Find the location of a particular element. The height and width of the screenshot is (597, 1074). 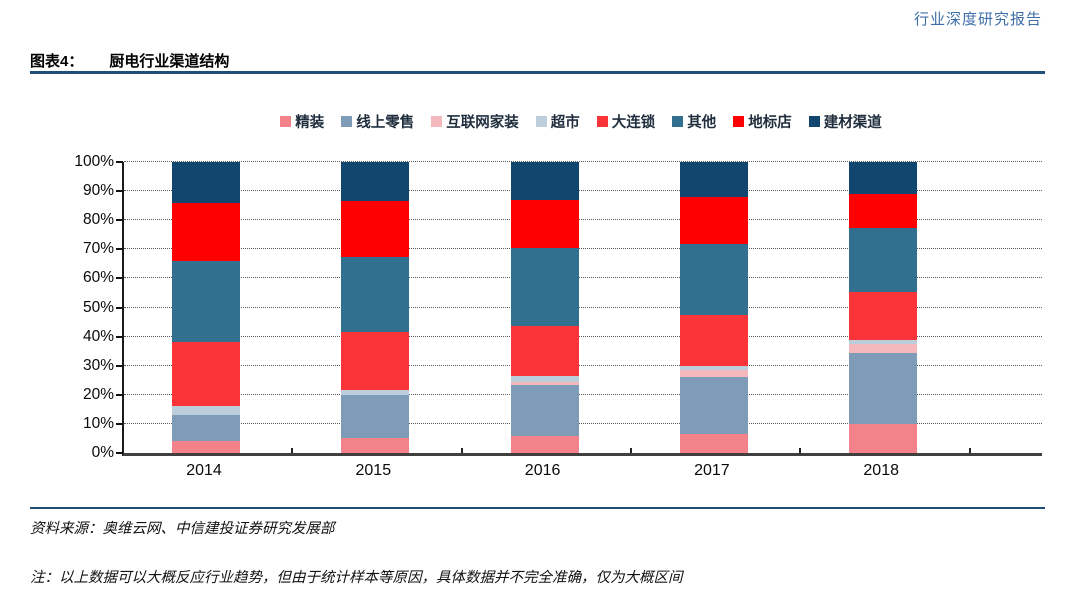

source-note: 资料来源：奥维云网、中信建投证券研究发展部 is located at coordinates (182, 529).